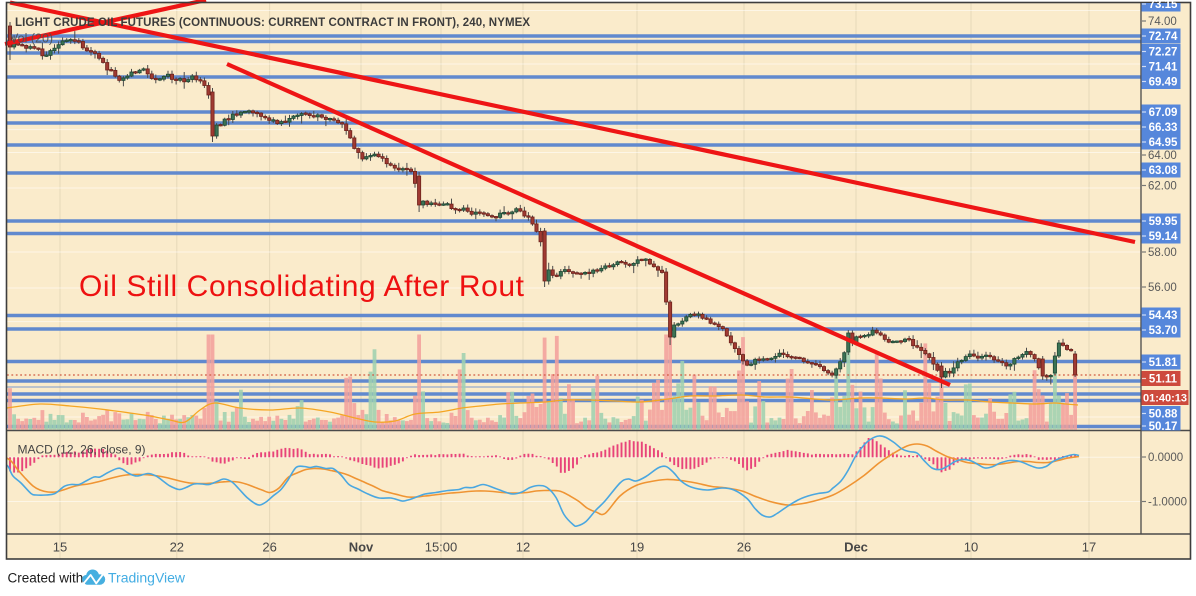 This screenshot has width=1196, height=596. I want to click on svg-text: 51.11, so click(1163, 380).